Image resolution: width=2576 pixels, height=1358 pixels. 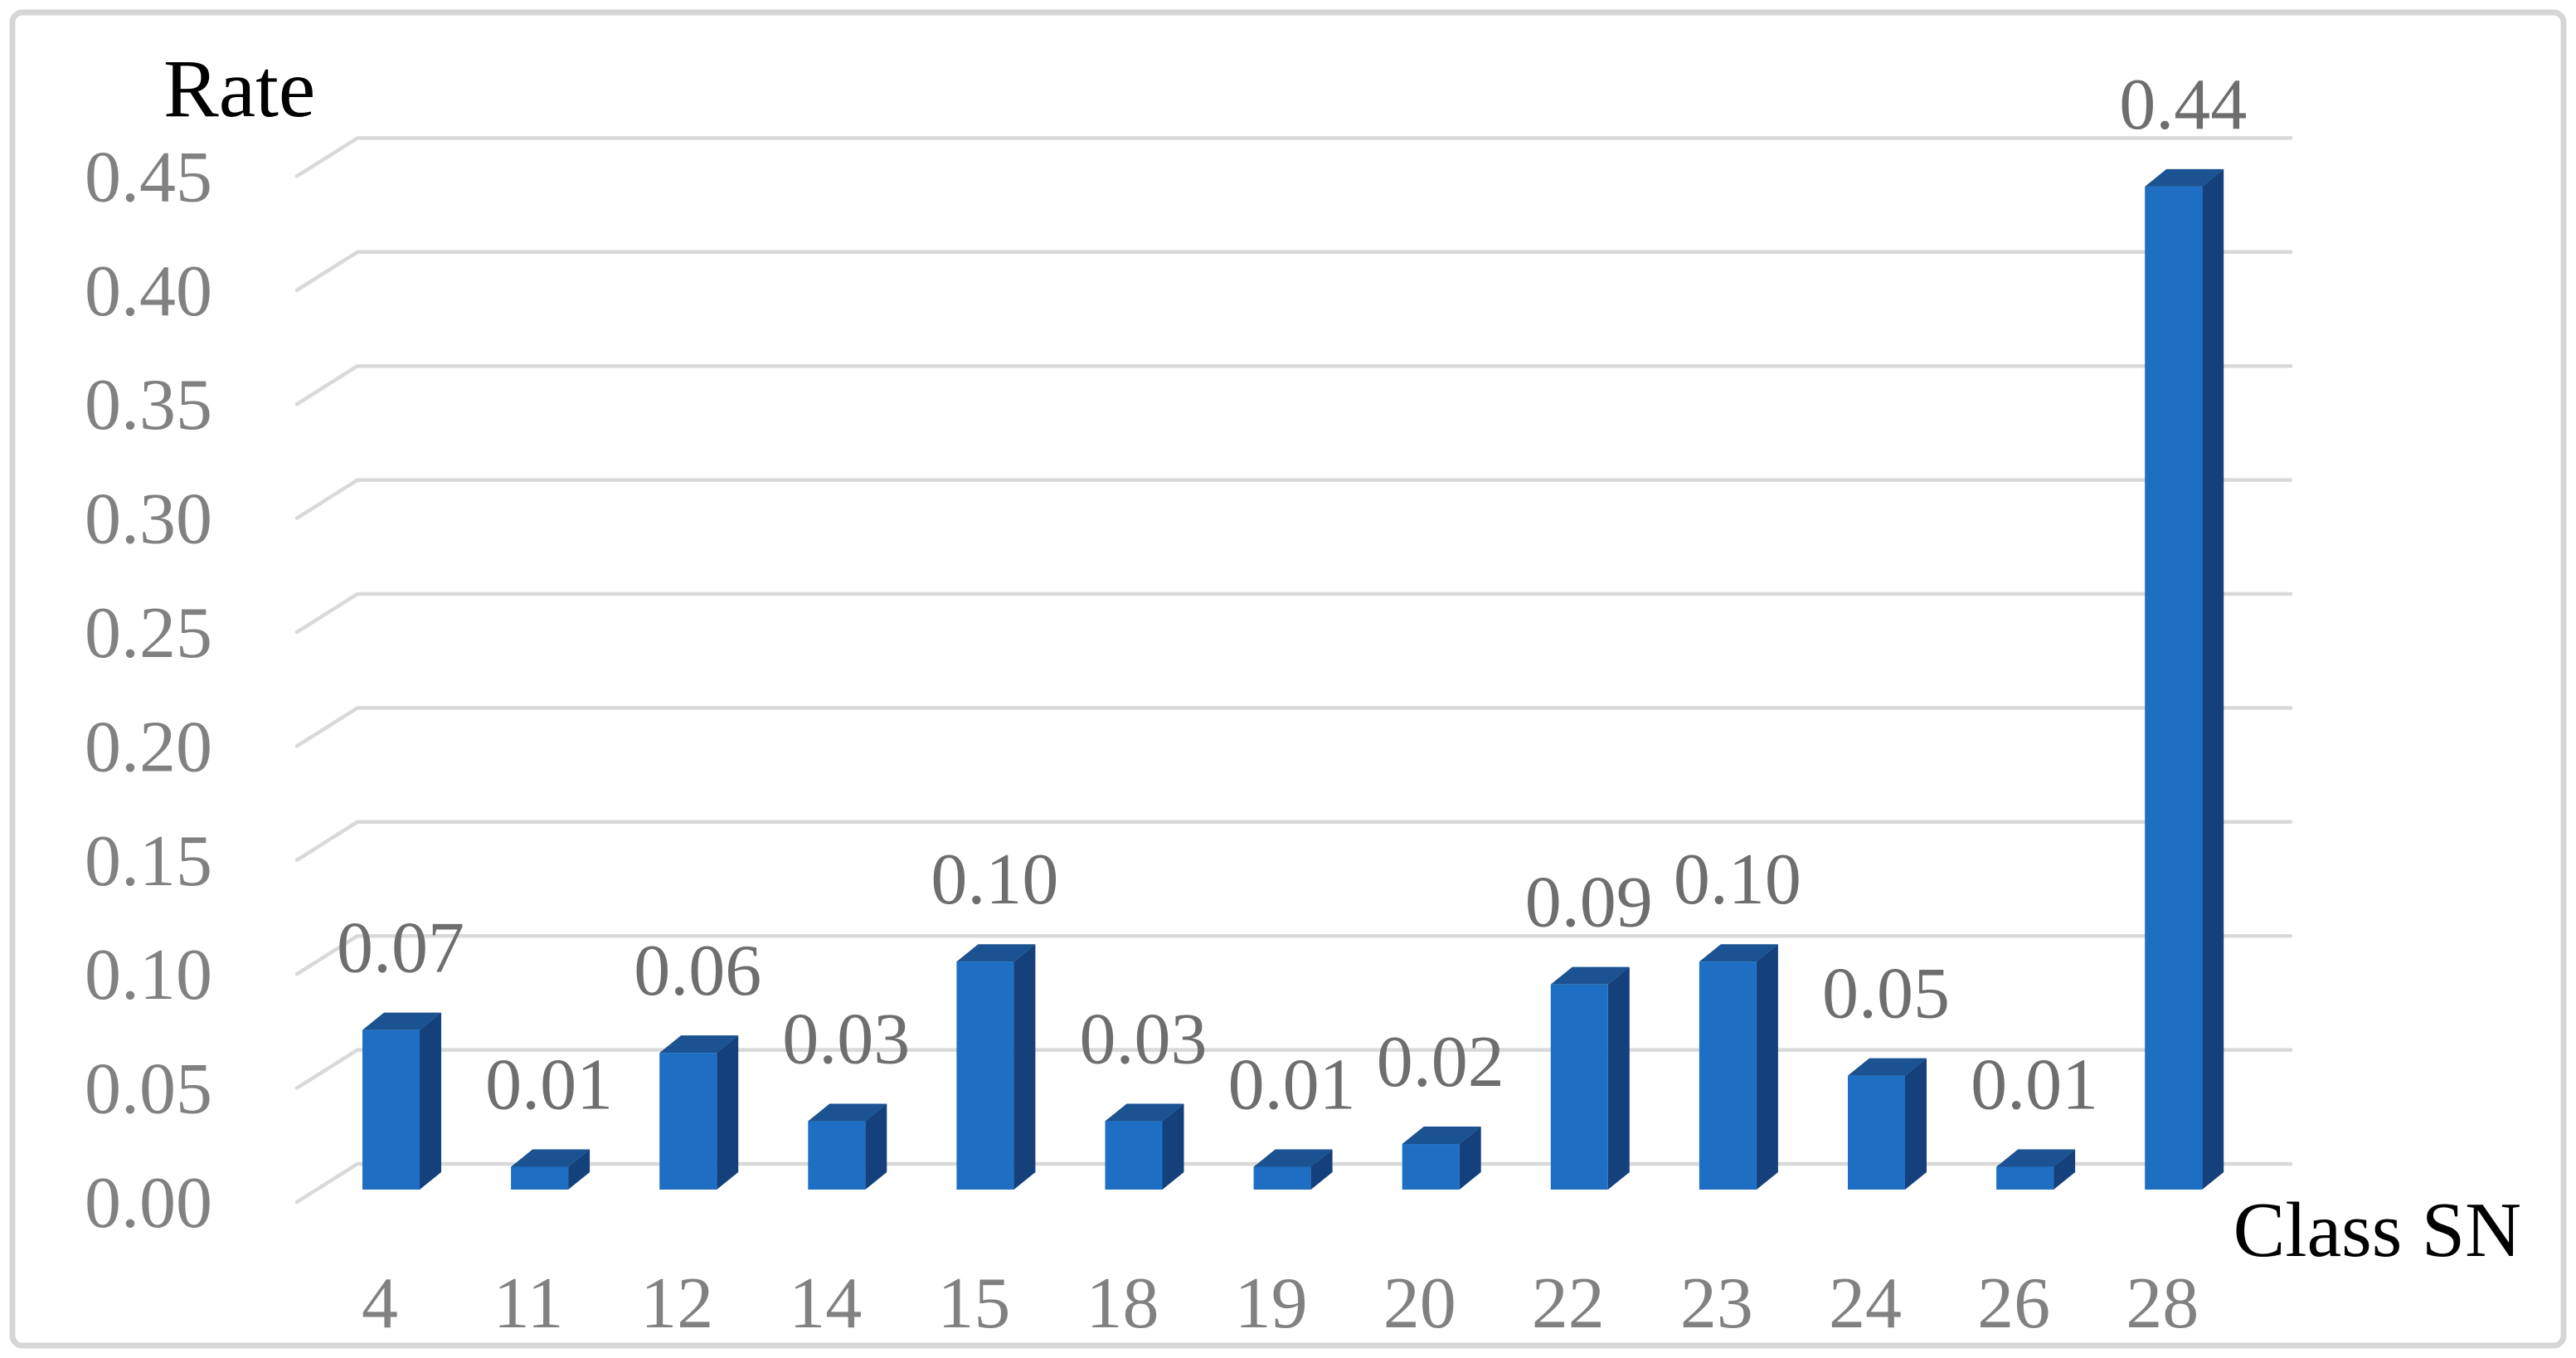 I want to click on x-tick-label: 20, so click(x=1420, y=1303).